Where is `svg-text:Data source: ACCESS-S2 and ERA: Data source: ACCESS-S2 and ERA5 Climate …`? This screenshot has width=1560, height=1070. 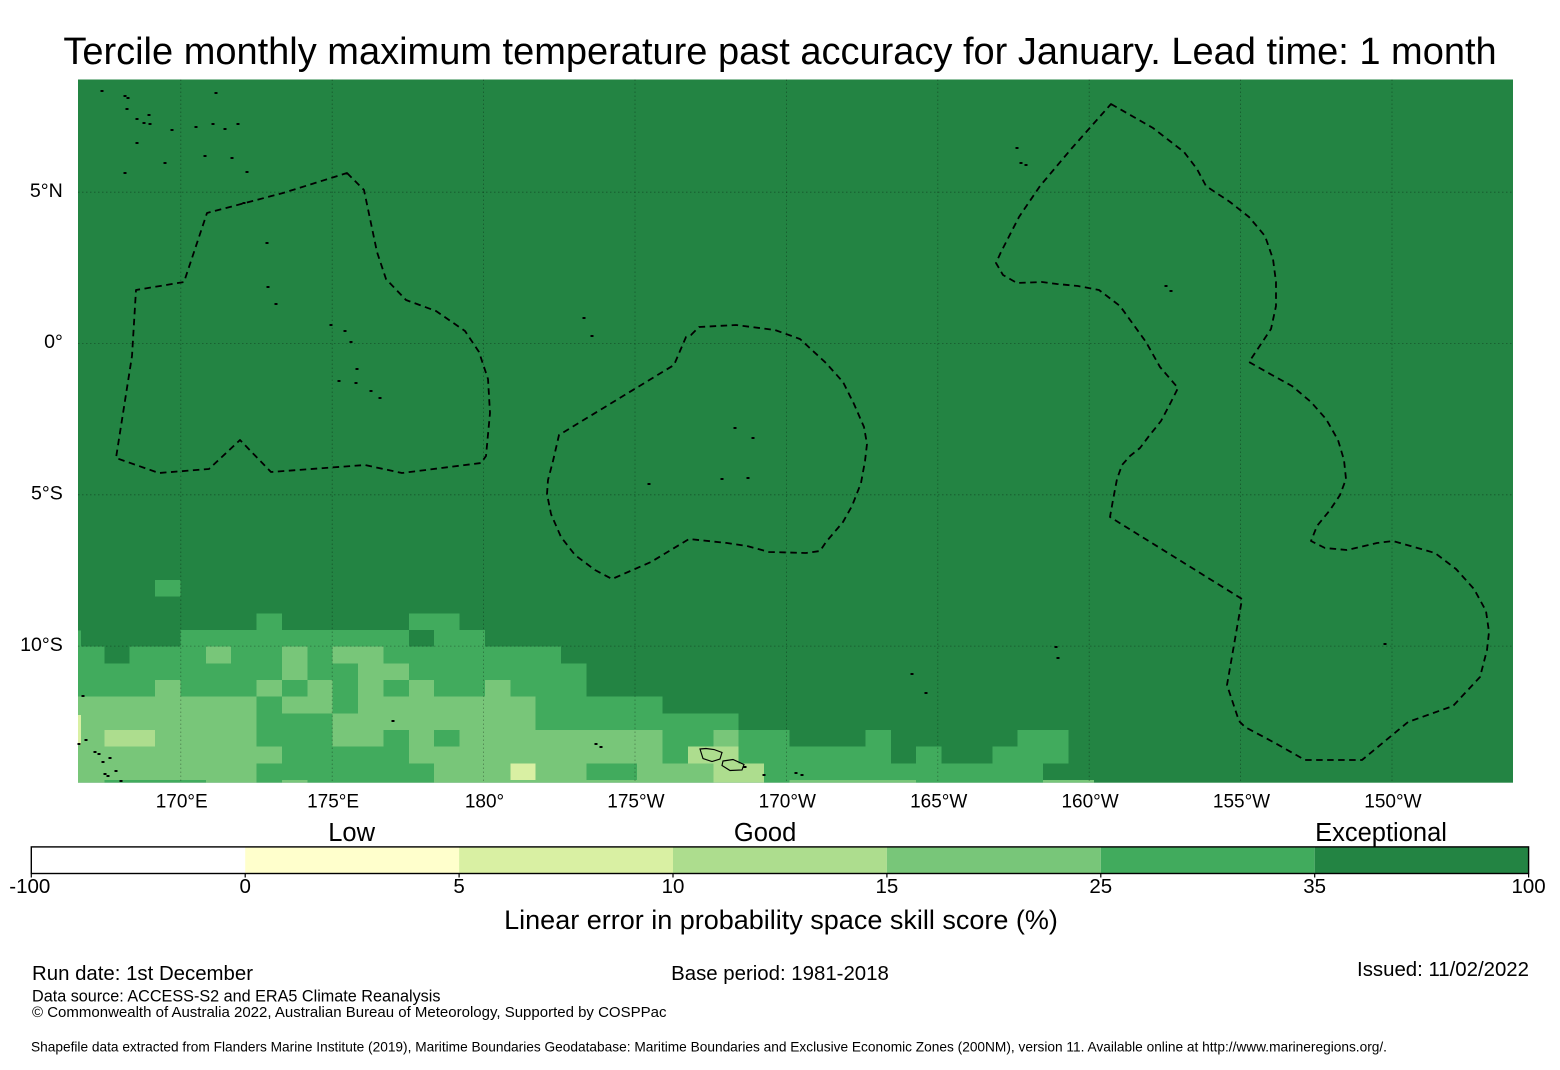 svg-text:Data source: ACCESS-S2 and ERA: Data source: ACCESS-S2 and ERA5 Climate … is located at coordinates (236, 997).